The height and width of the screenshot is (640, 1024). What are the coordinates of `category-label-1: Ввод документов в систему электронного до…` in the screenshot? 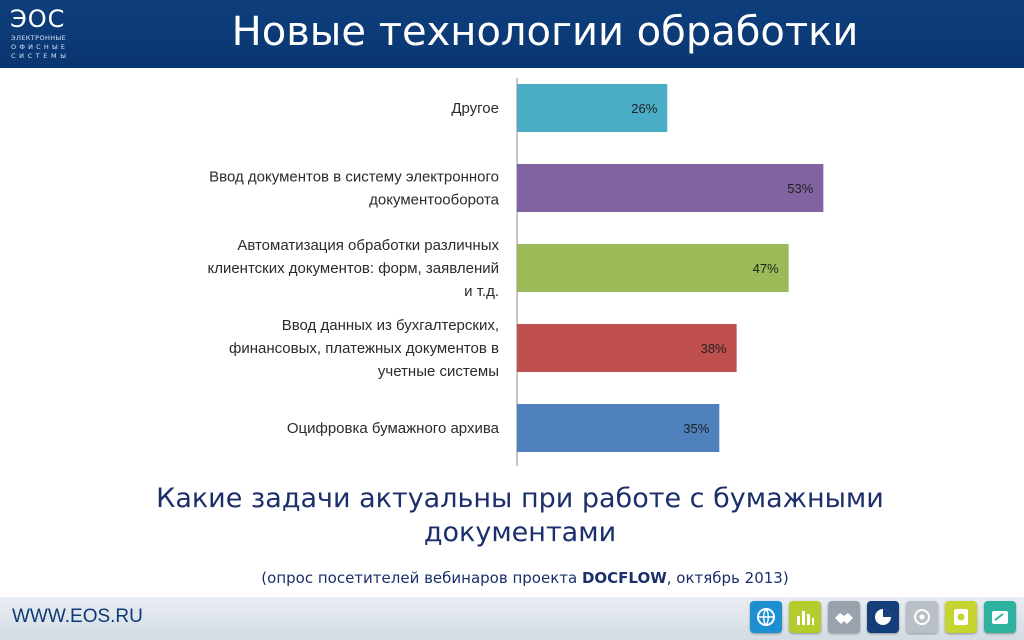 It's located at (354, 189).